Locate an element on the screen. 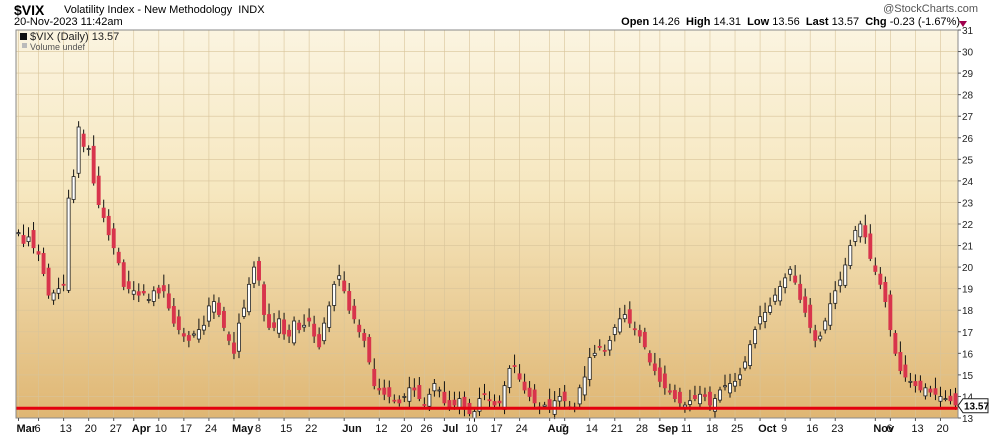 The width and height of the screenshot is (990, 438). x-tick-label: May is located at coordinates (243, 429).